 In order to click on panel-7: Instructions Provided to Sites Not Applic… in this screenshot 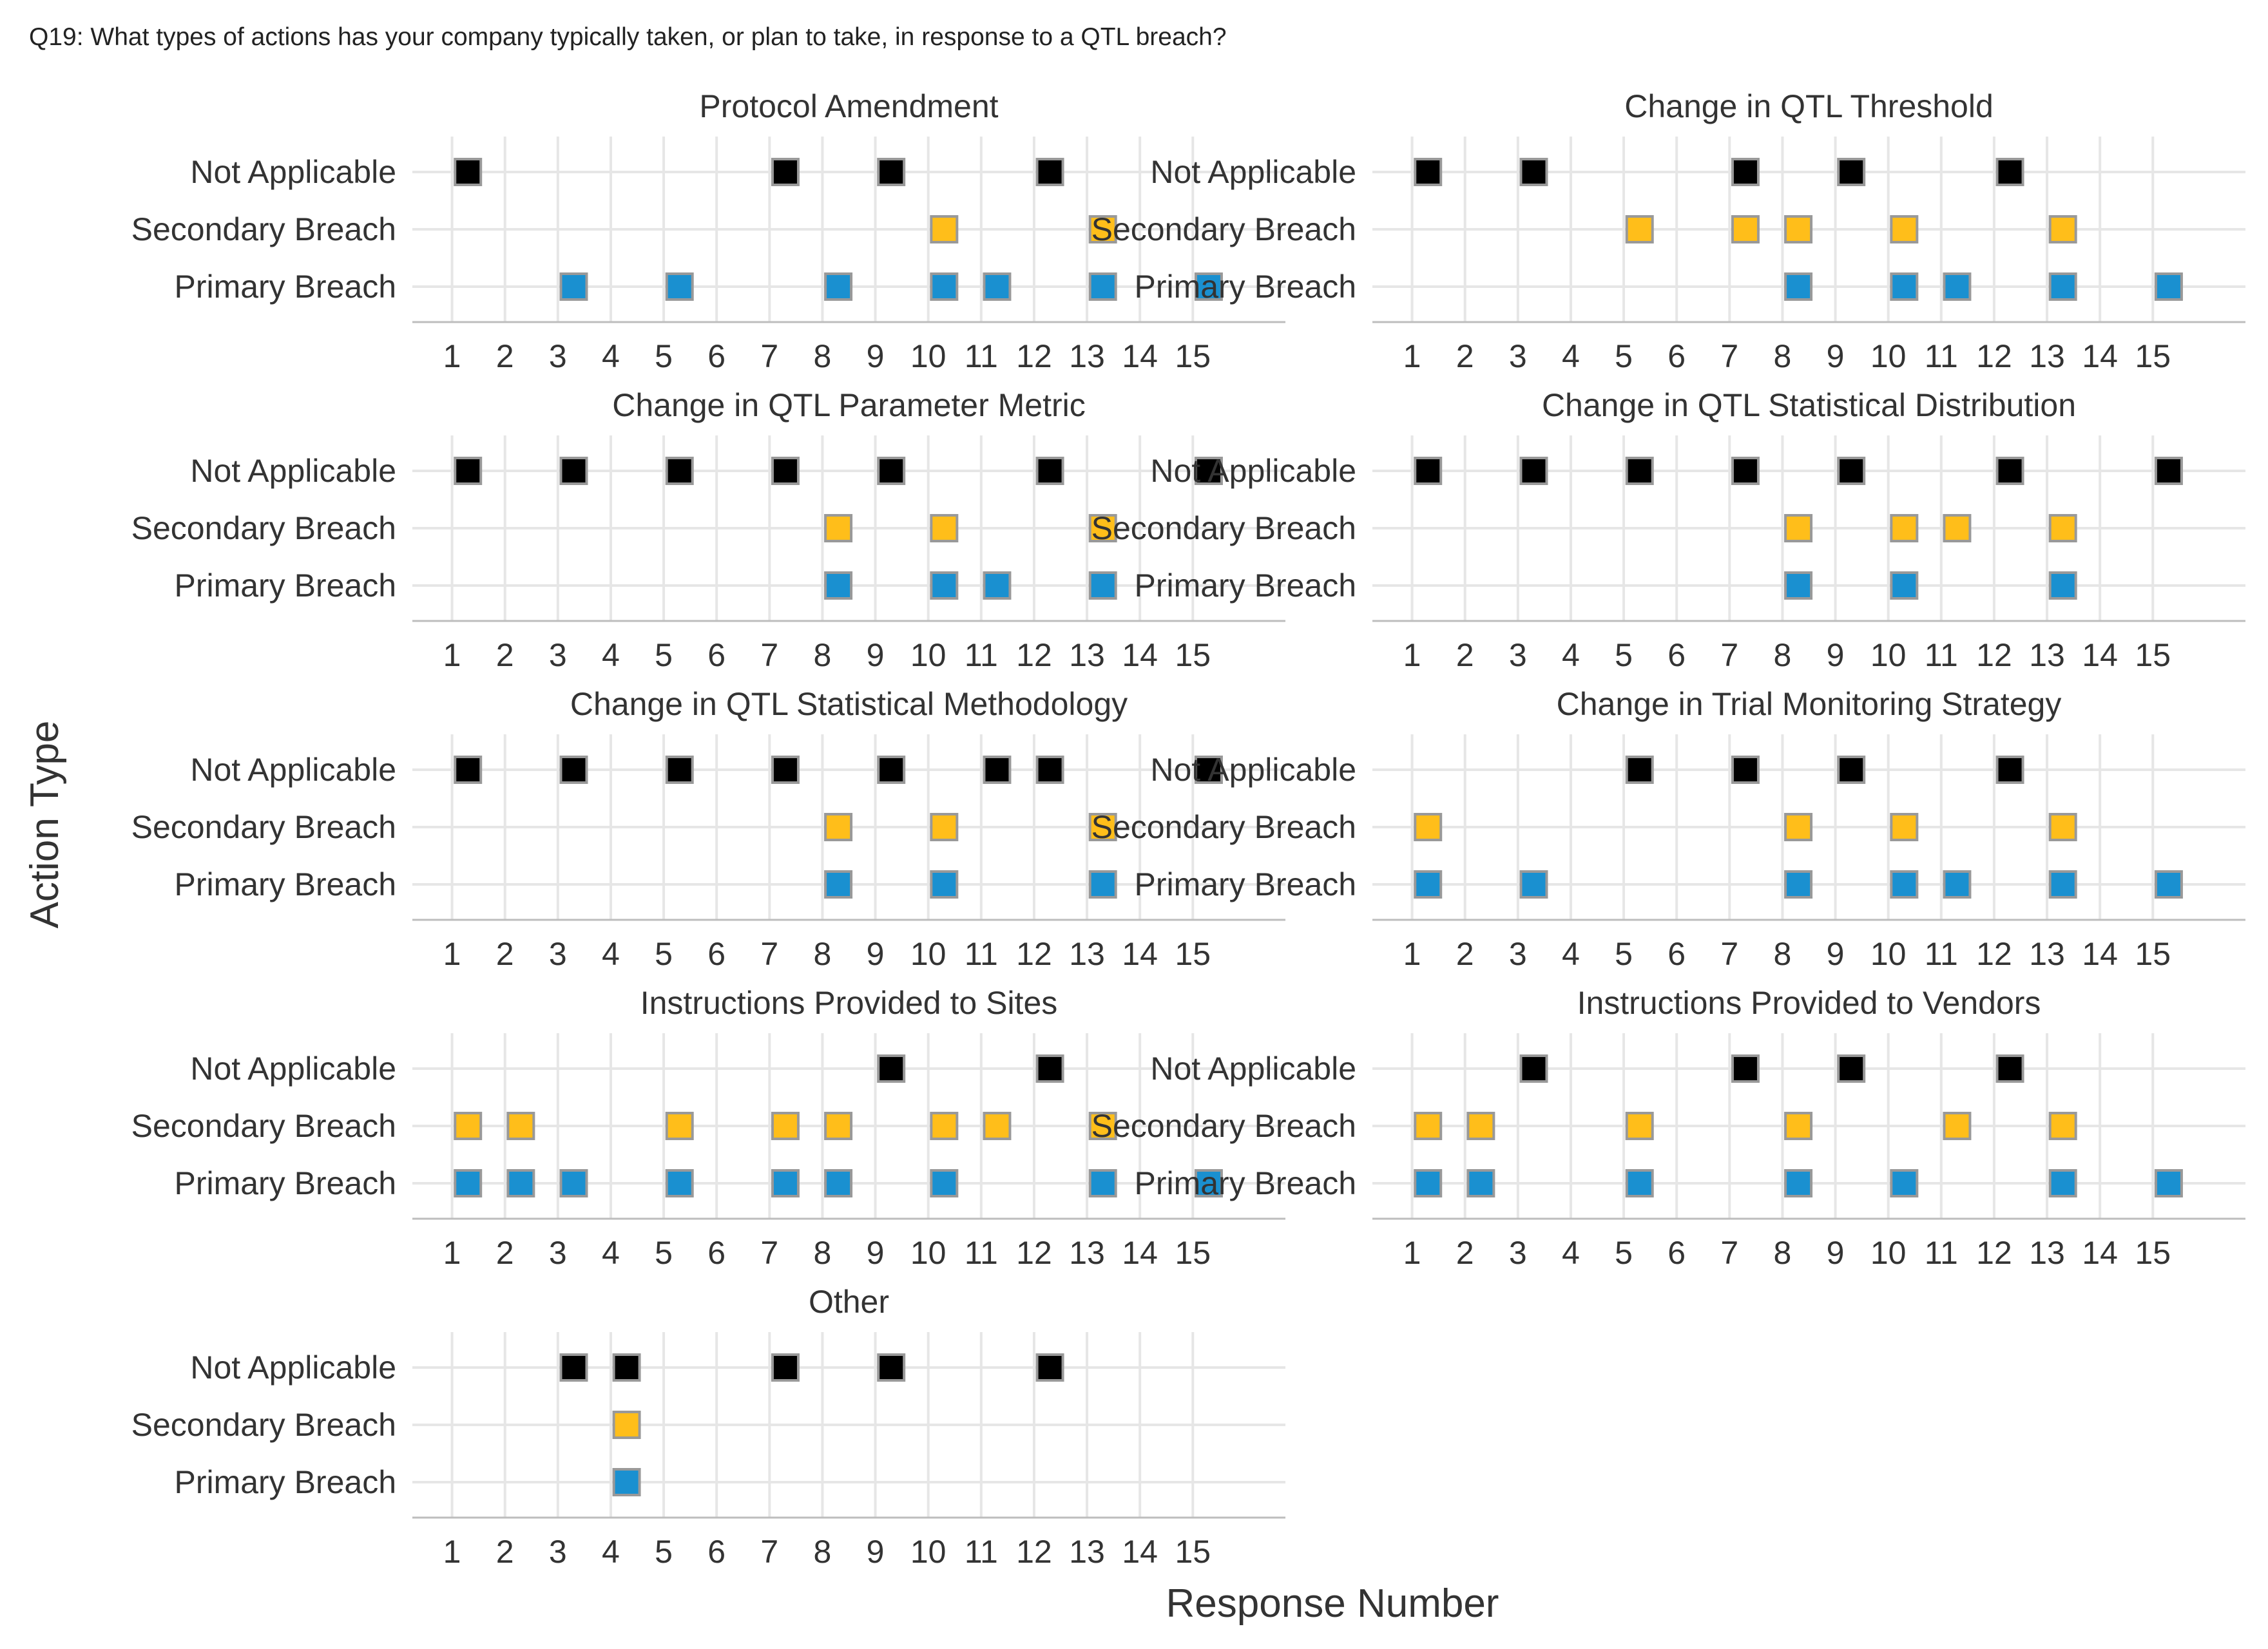, I will do `click(708, 1128)`.